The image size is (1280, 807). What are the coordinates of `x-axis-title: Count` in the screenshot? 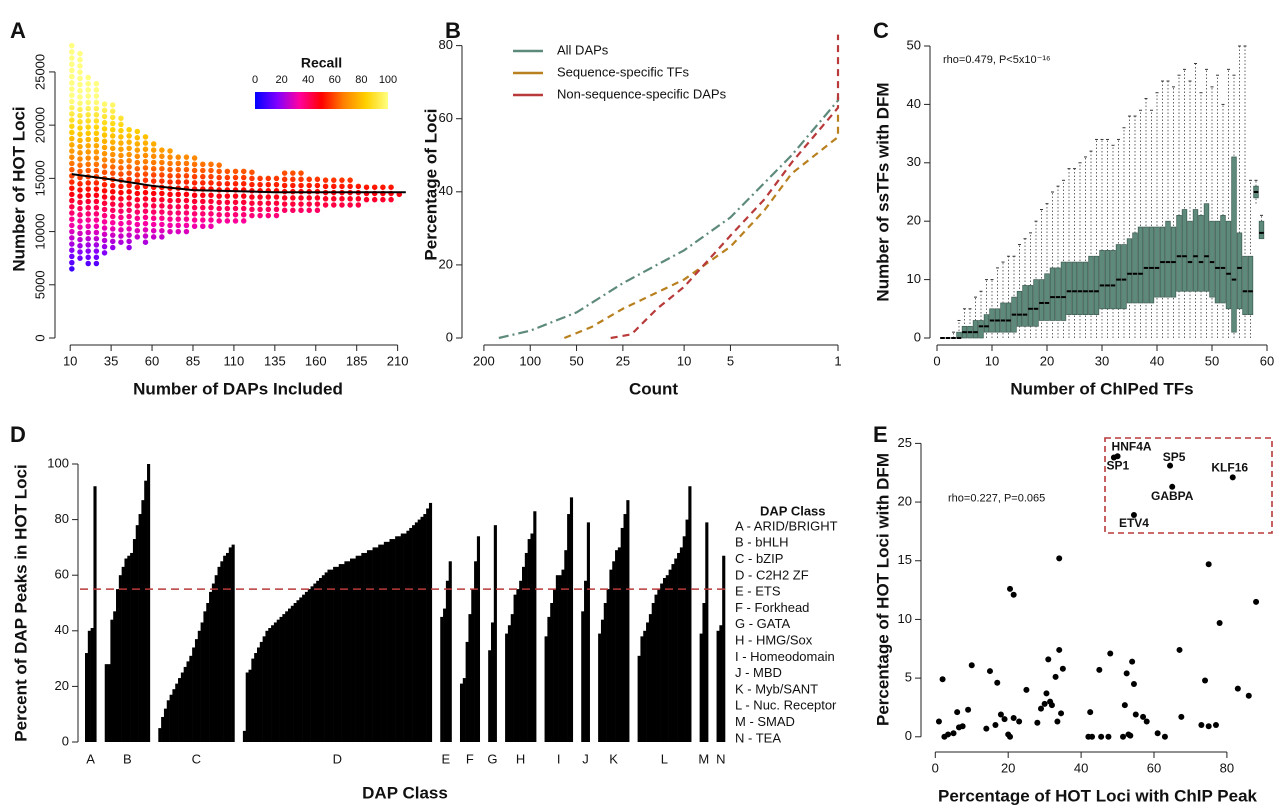 It's located at (653, 388).